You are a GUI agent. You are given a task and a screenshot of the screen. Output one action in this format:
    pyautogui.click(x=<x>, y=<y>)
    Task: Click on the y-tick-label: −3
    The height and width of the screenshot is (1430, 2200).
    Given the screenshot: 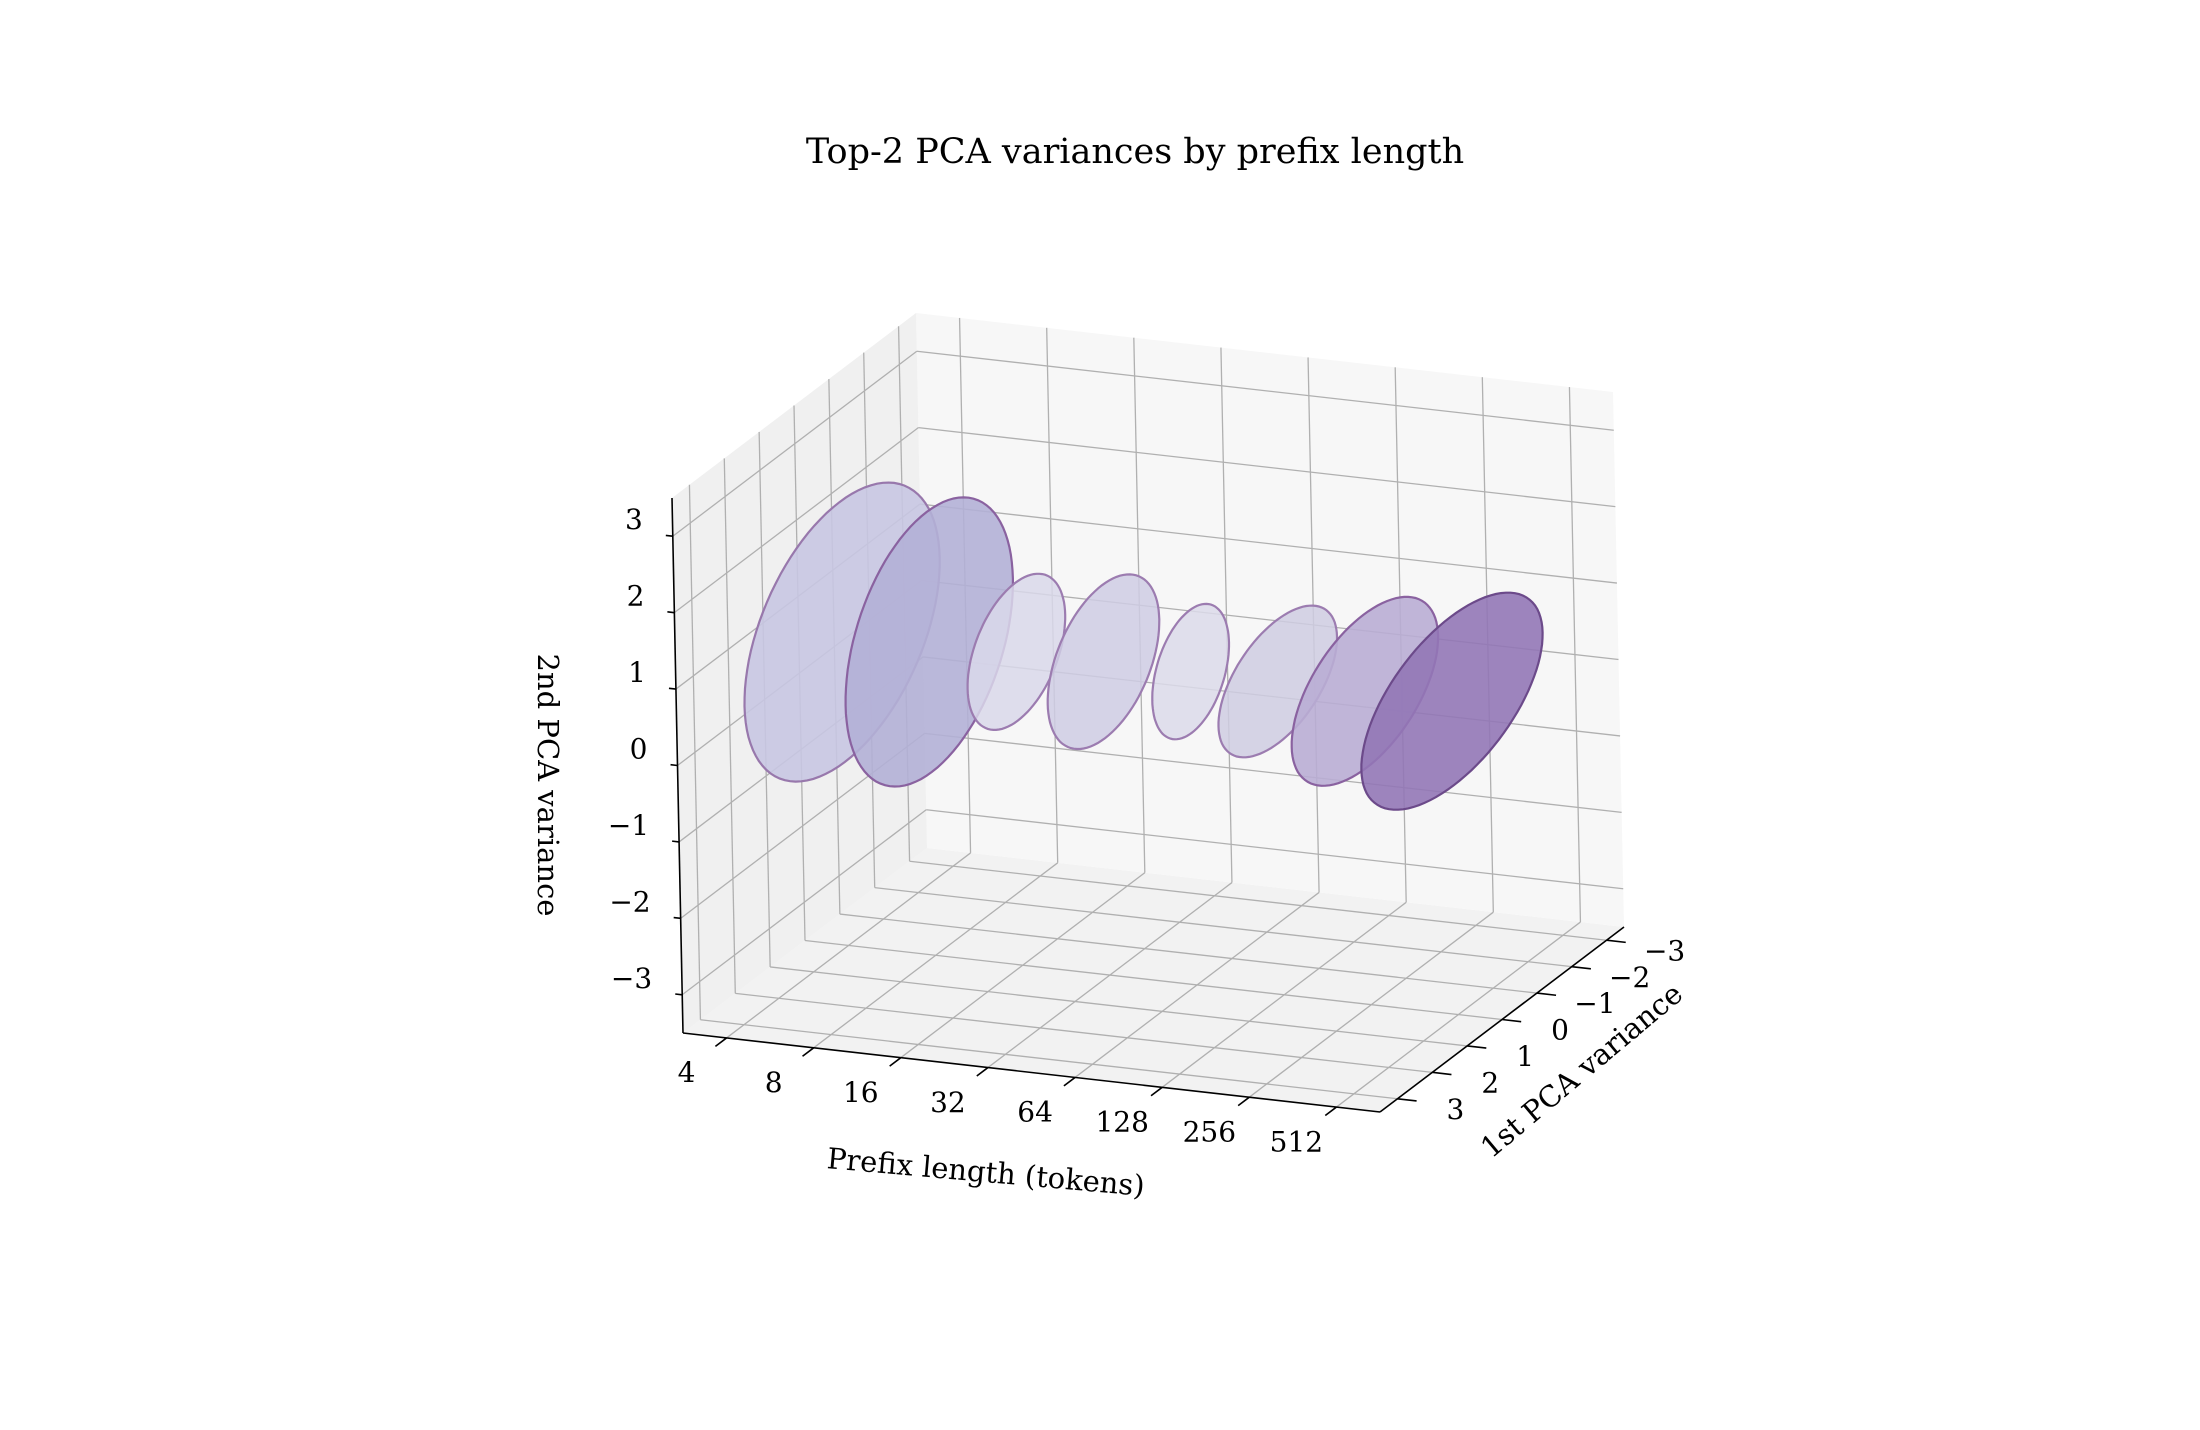 What is the action you would take?
    pyautogui.click(x=1664, y=950)
    